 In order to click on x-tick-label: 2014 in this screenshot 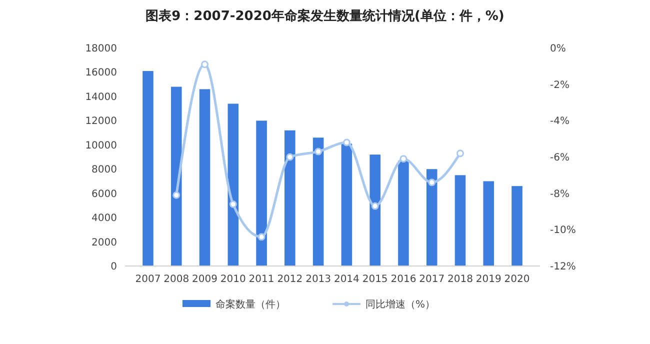, I will do `click(347, 279)`.